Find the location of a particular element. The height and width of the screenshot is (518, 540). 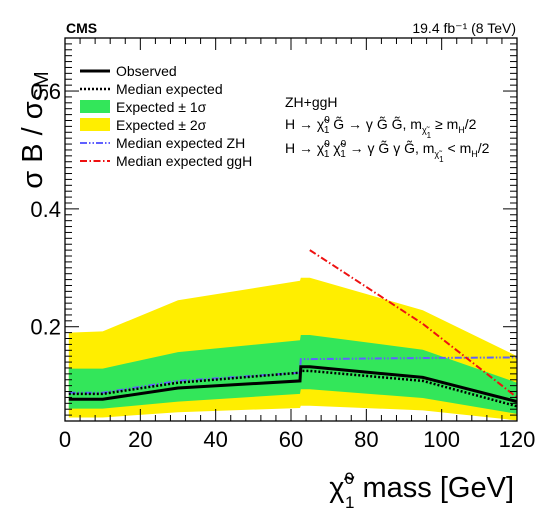

legend-two-sigma-label: Expected ± 2σ is located at coordinates (161, 125).